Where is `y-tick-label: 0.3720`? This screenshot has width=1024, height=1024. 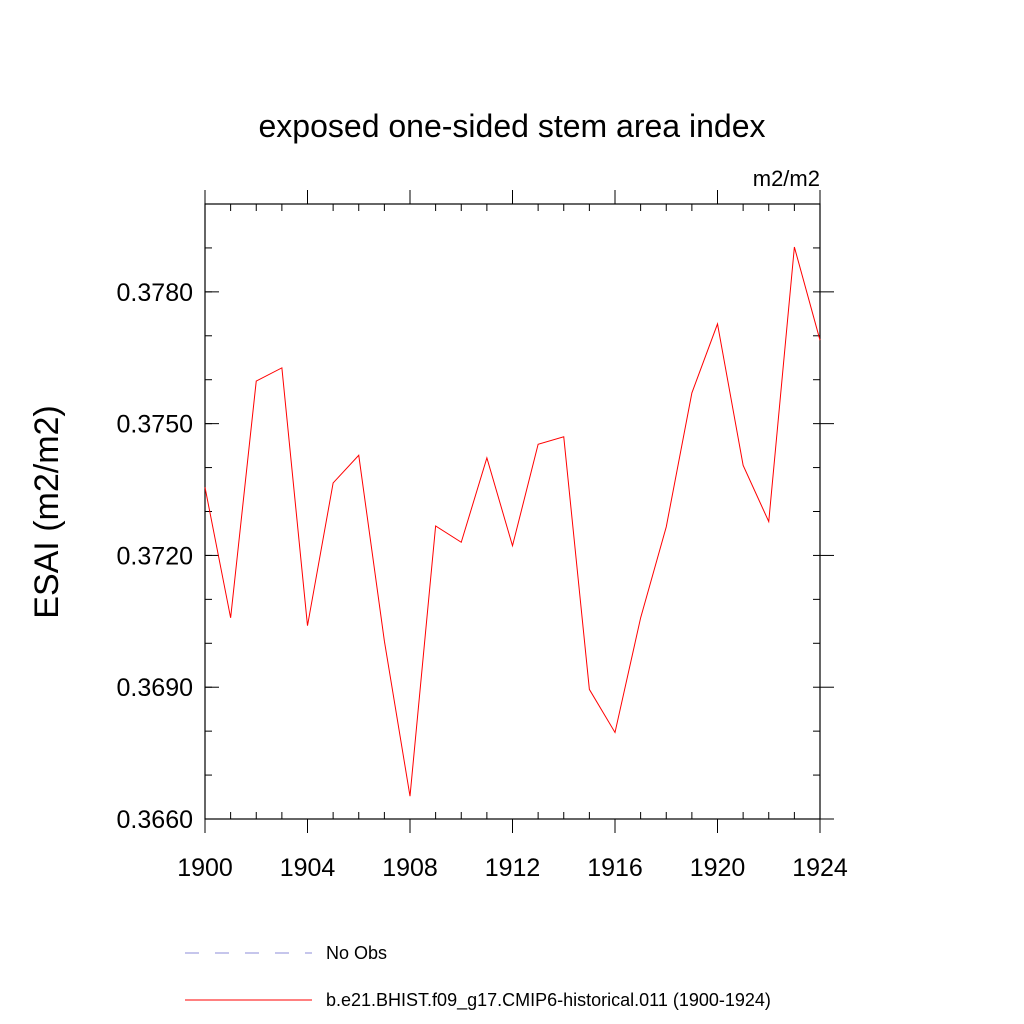 y-tick-label: 0.3720 is located at coordinates (155, 556).